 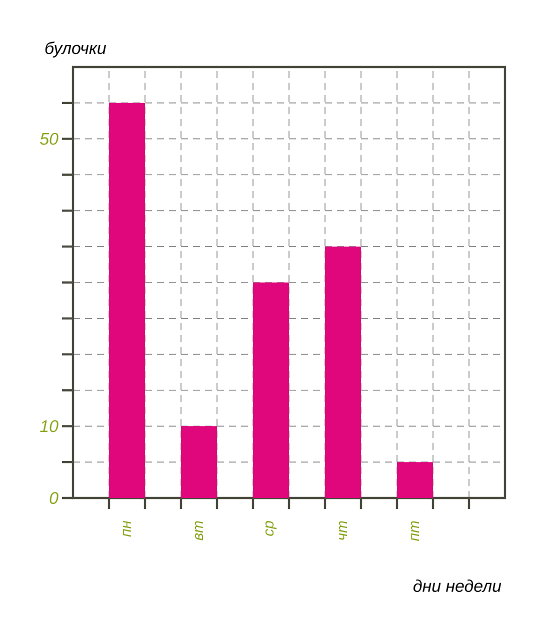 What do you see at coordinates (49, 138) in the screenshot?
I see `y-tick-label: 50` at bounding box center [49, 138].